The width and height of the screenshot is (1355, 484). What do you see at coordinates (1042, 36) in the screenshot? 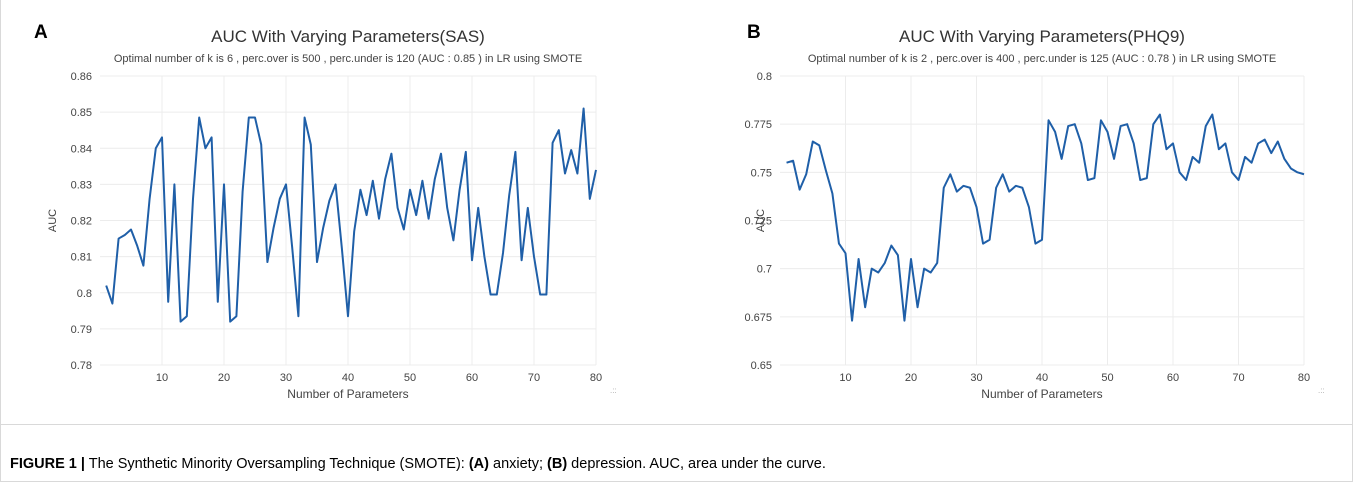
I see `chart-title: AUC With Varying Parameters(PHQ9)` at bounding box center [1042, 36].